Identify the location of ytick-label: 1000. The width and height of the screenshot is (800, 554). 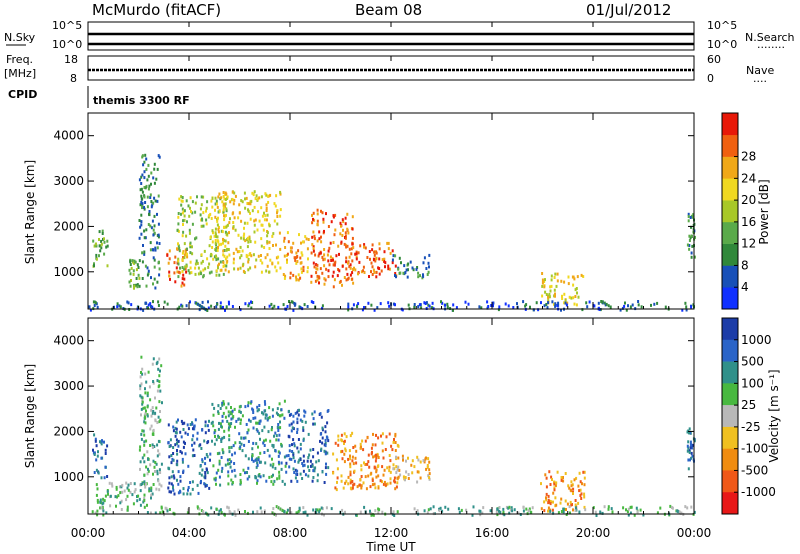
(68, 272).